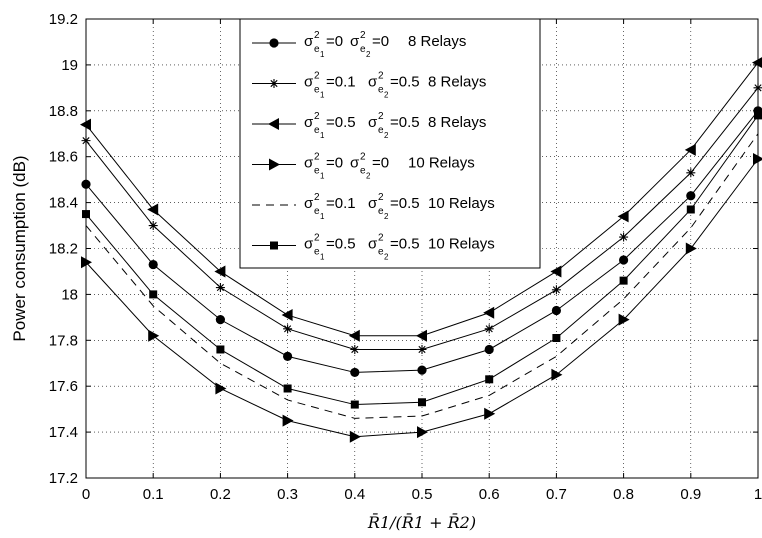 The height and width of the screenshot is (538, 762). Describe the element at coordinates (461, 244) in the screenshot. I see `legend-relays: 10 Relays` at that location.